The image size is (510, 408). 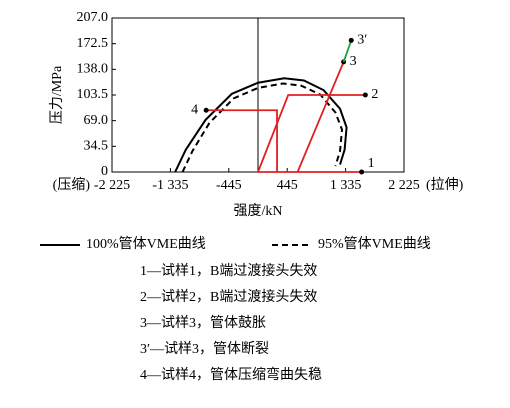 I want to click on y-tick-label: 34.5, so click(x=96, y=146).